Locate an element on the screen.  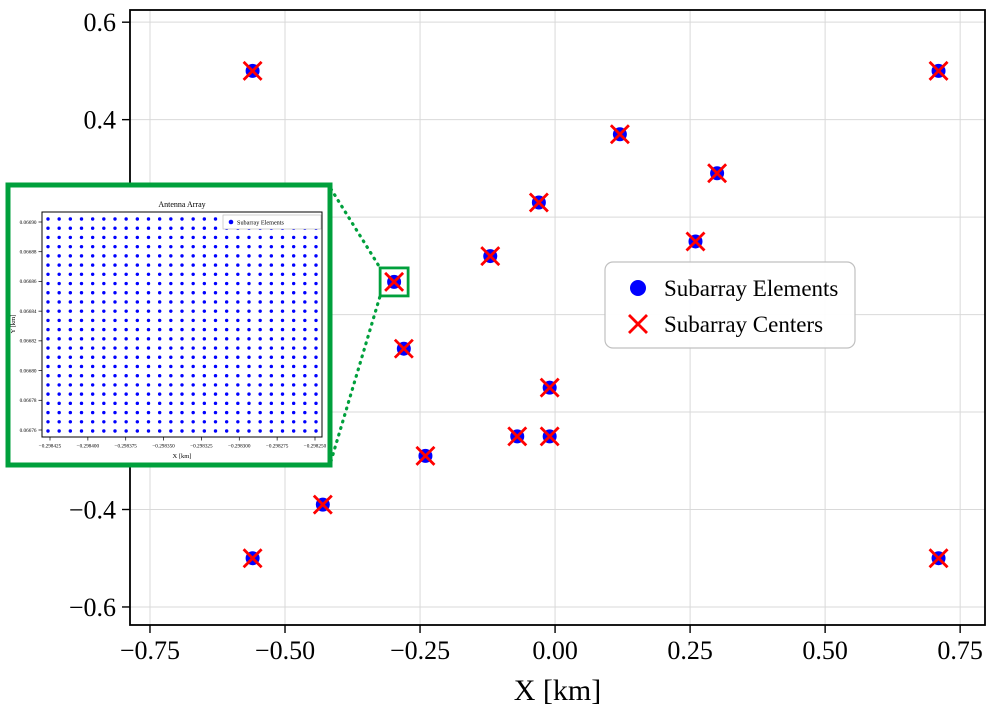
inset-y-axis-label: Y [km] is located at coordinates (13, 324).